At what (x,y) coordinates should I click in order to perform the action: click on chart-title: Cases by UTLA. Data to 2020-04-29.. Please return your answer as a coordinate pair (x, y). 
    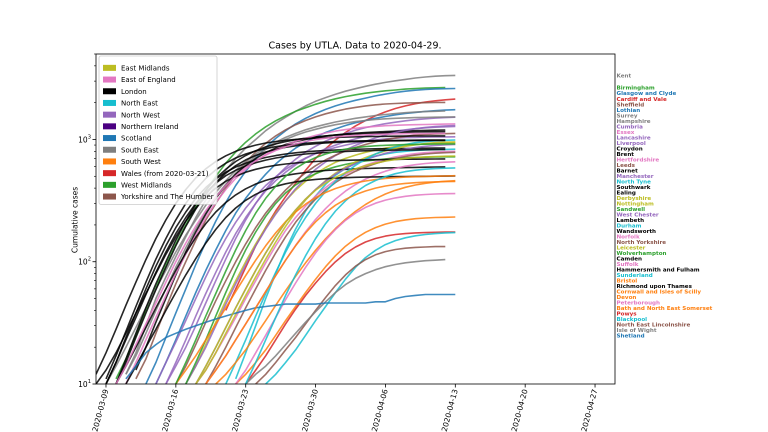
    Looking at the image, I should click on (354, 46).